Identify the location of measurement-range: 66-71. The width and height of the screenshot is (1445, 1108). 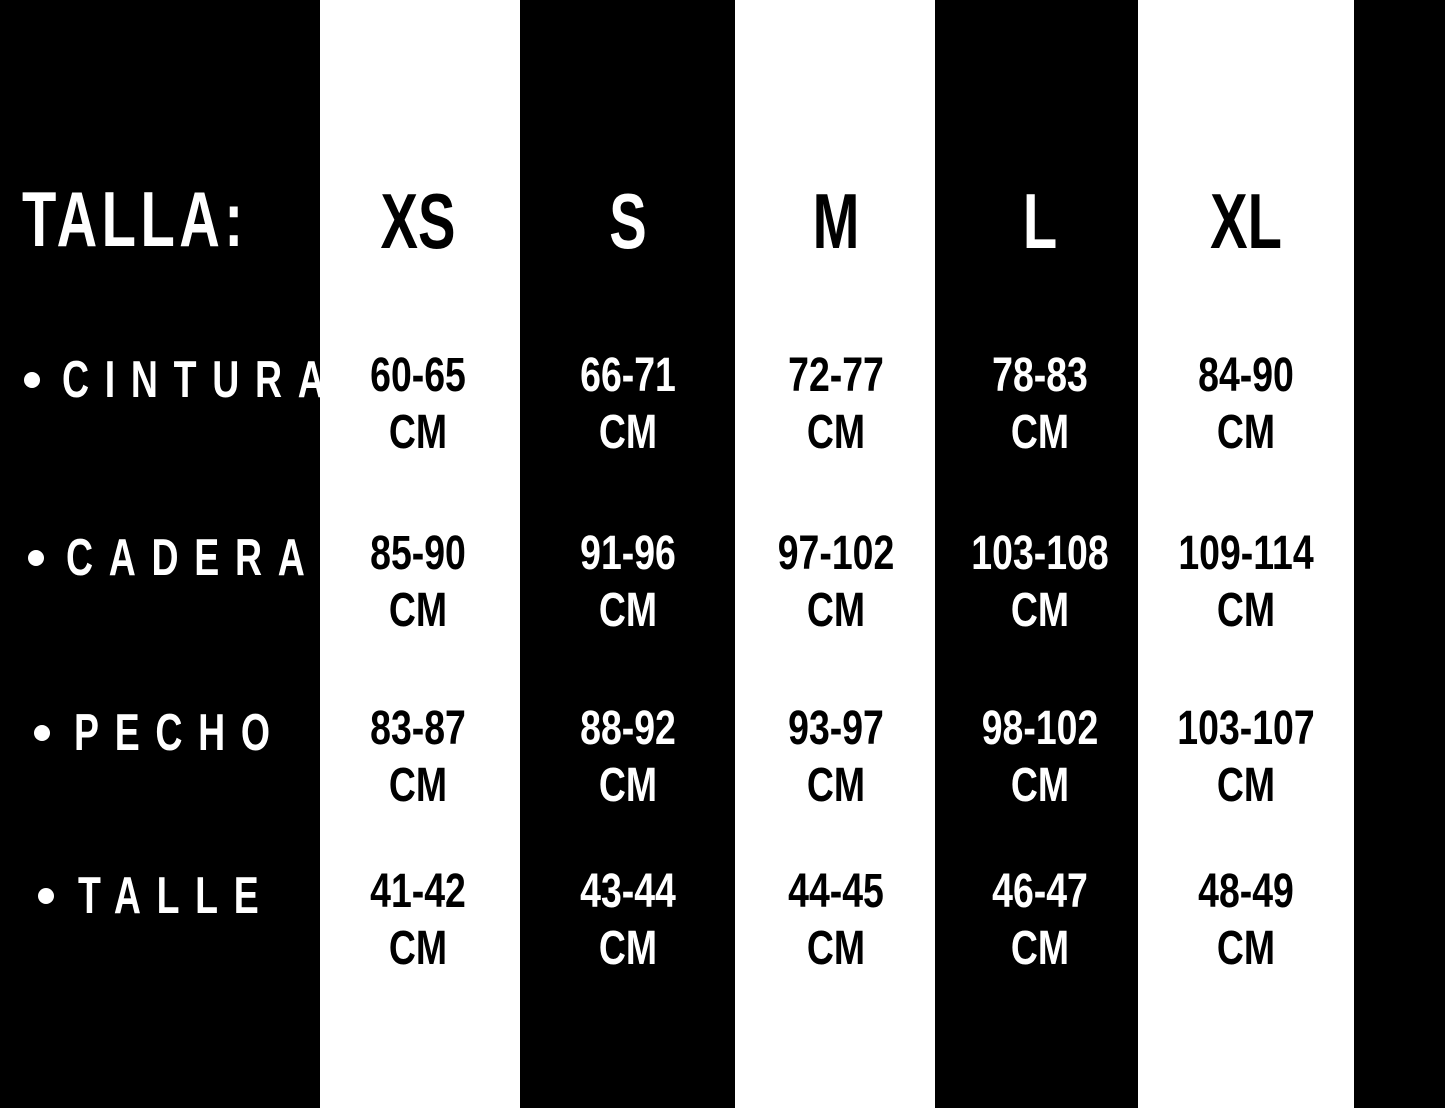
(628, 375).